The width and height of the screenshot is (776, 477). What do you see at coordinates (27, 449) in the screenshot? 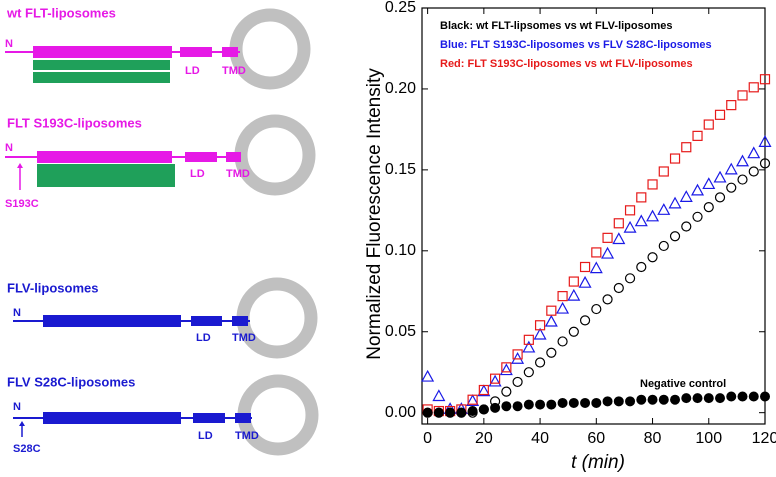
I see `mutation-label: S28C` at bounding box center [27, 449].